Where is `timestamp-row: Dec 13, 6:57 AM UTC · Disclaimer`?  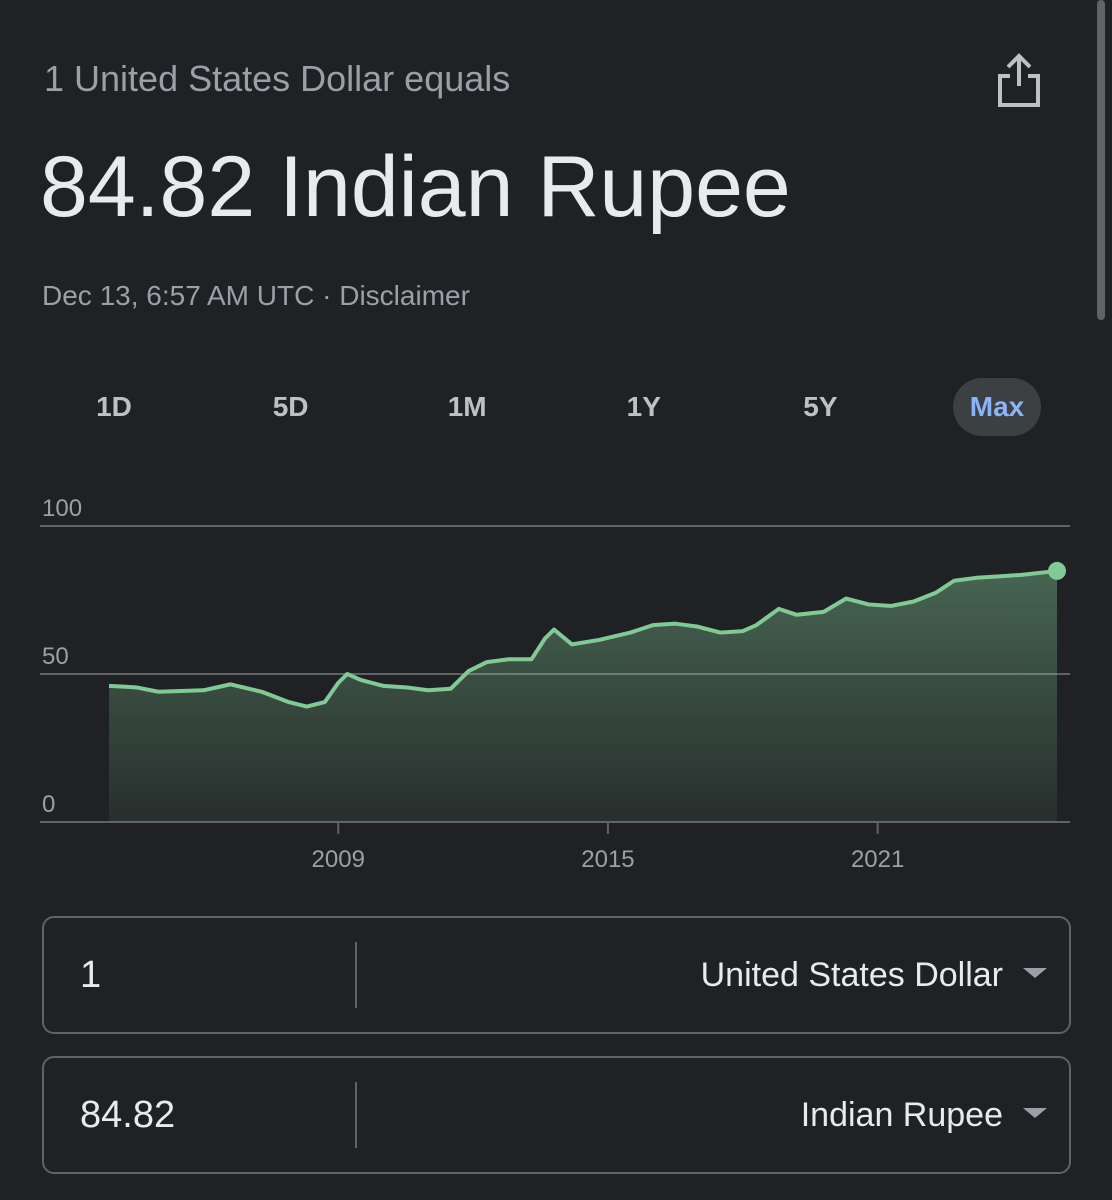 timestamp-row: Dec 13, 6:57 AM UTC · Disclaimer is located at coordinates (256, 296).